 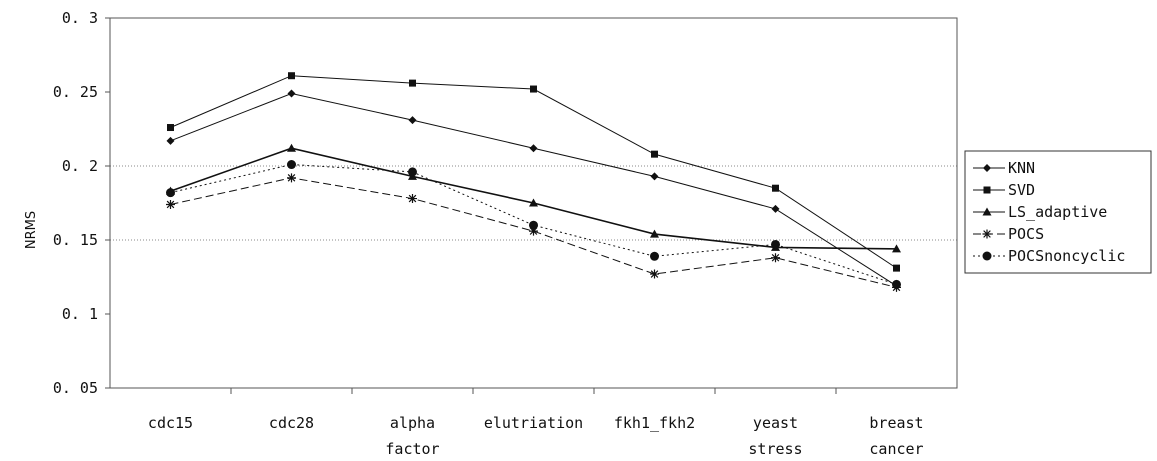 I want to click on y-tick-labels: 0. 05 0. 1 0. 15 0. 2 0. 25 0. 3, so click(x=75, y=203).